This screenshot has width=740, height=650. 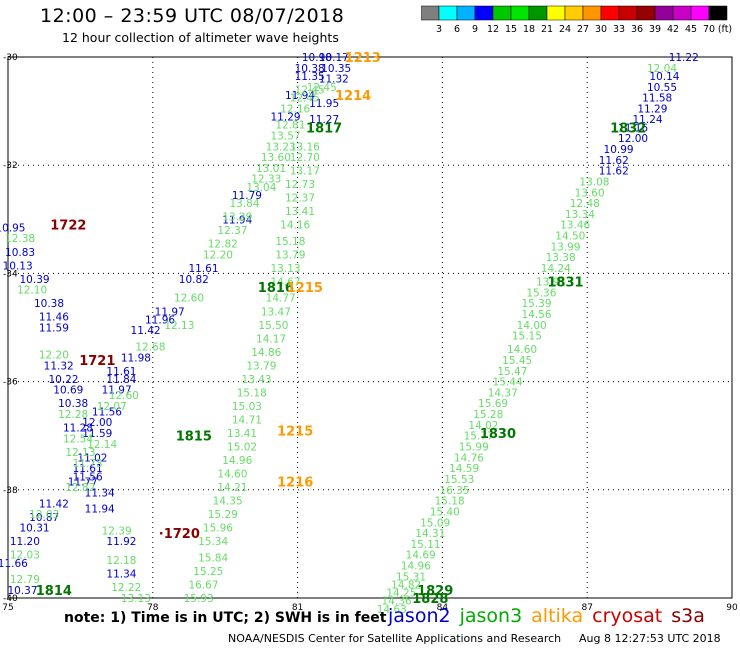 I want to click on legend-s3a: s3a, so click(x=688, y=616).